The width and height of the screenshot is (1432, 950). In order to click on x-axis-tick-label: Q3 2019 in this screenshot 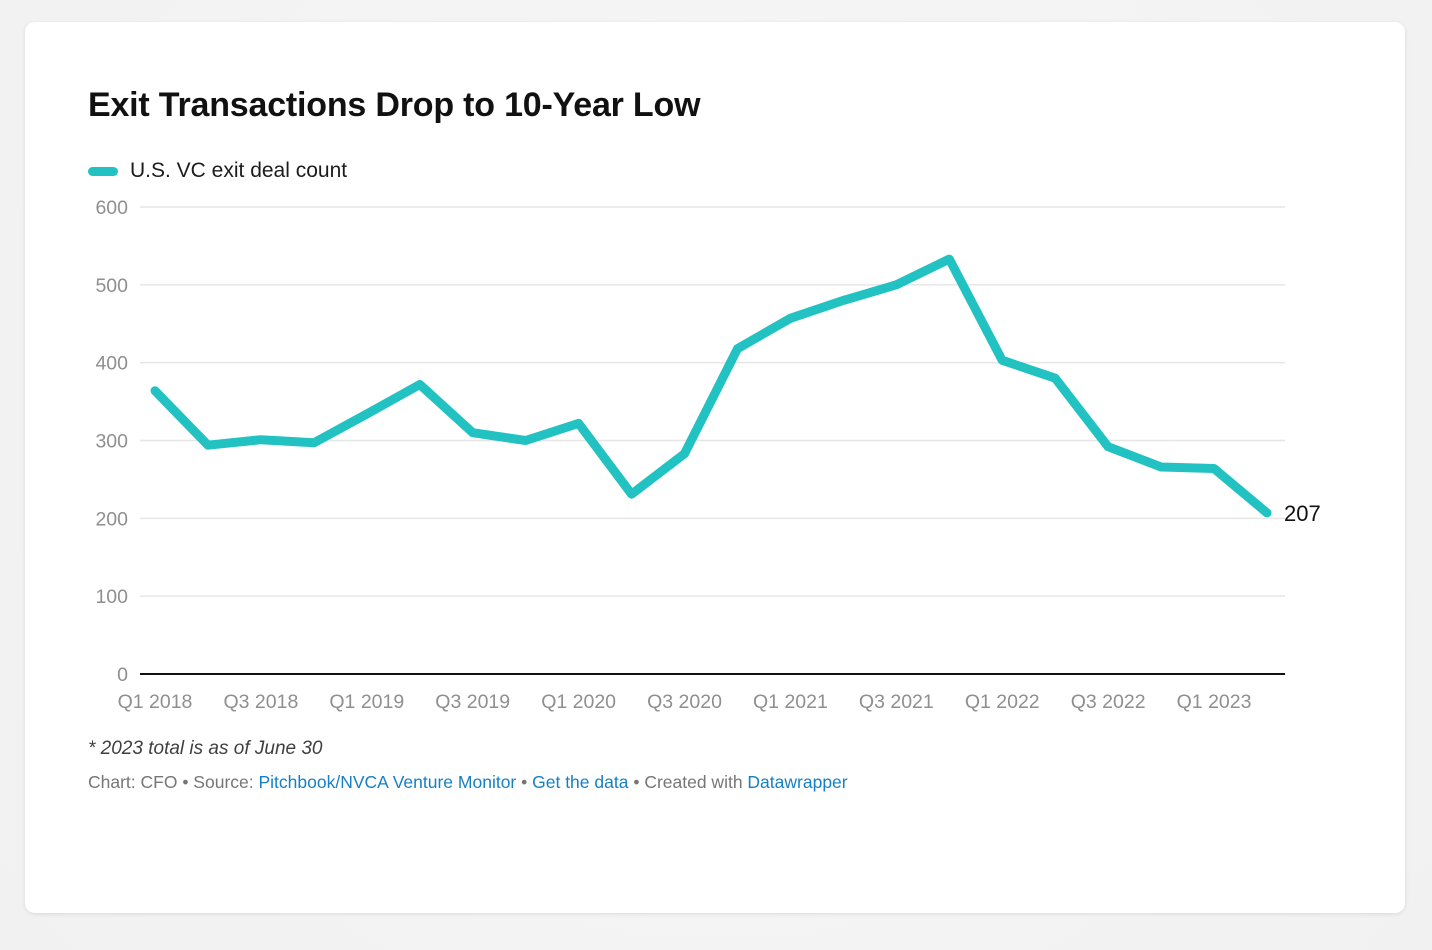, I will do `click(472, 702)`.